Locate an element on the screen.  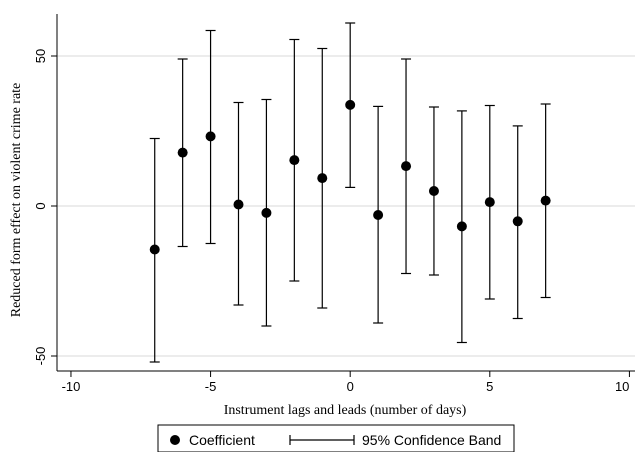
x-tick-label: 5 is located at coordinates (489, 386).